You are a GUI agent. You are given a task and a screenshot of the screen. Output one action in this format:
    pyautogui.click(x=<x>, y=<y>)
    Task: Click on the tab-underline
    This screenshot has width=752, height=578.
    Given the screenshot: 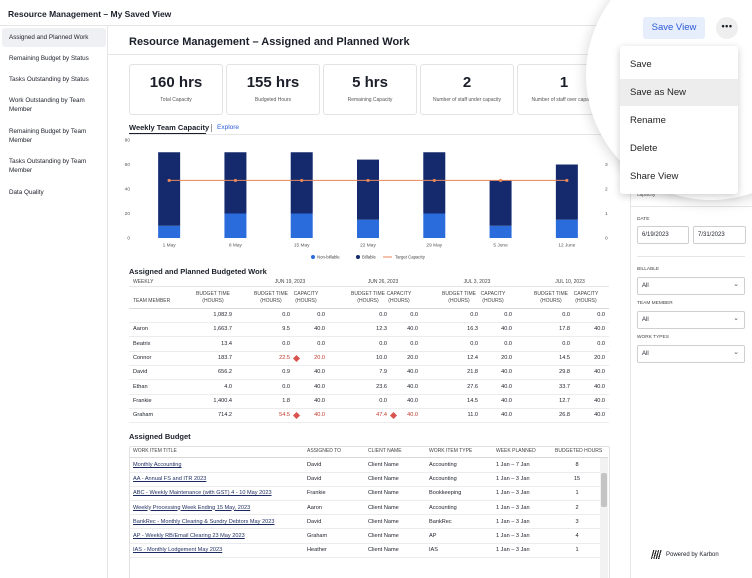 What is the action you would take?
    pyautogui.click(x=167, y=133)
    